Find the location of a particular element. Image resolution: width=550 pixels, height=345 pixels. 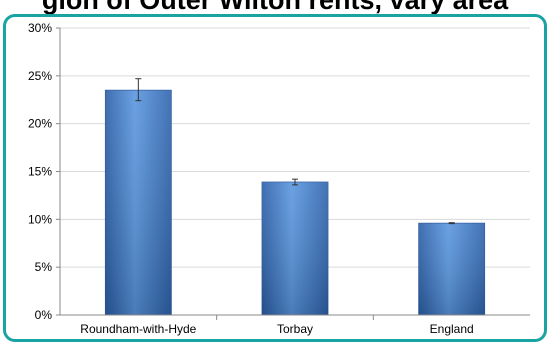

y-tick-label: 5% is located at coordinates (44, 267).